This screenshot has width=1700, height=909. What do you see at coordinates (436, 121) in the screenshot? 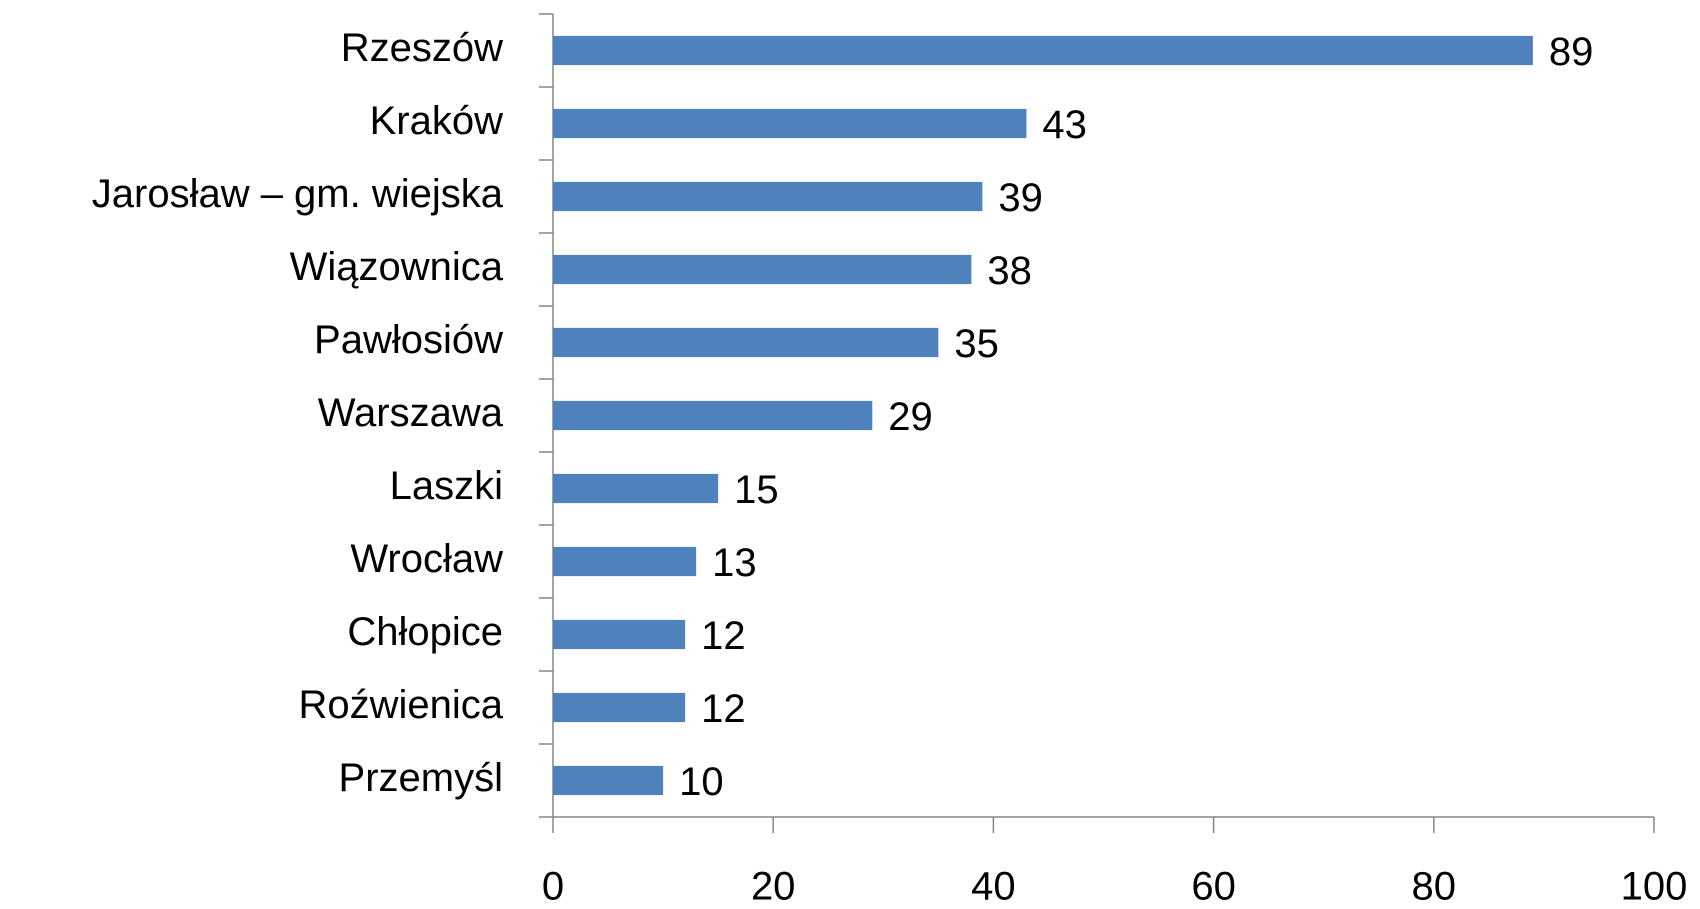
I see `y-tick-label: Kraków` at bounding box center [436, 121].